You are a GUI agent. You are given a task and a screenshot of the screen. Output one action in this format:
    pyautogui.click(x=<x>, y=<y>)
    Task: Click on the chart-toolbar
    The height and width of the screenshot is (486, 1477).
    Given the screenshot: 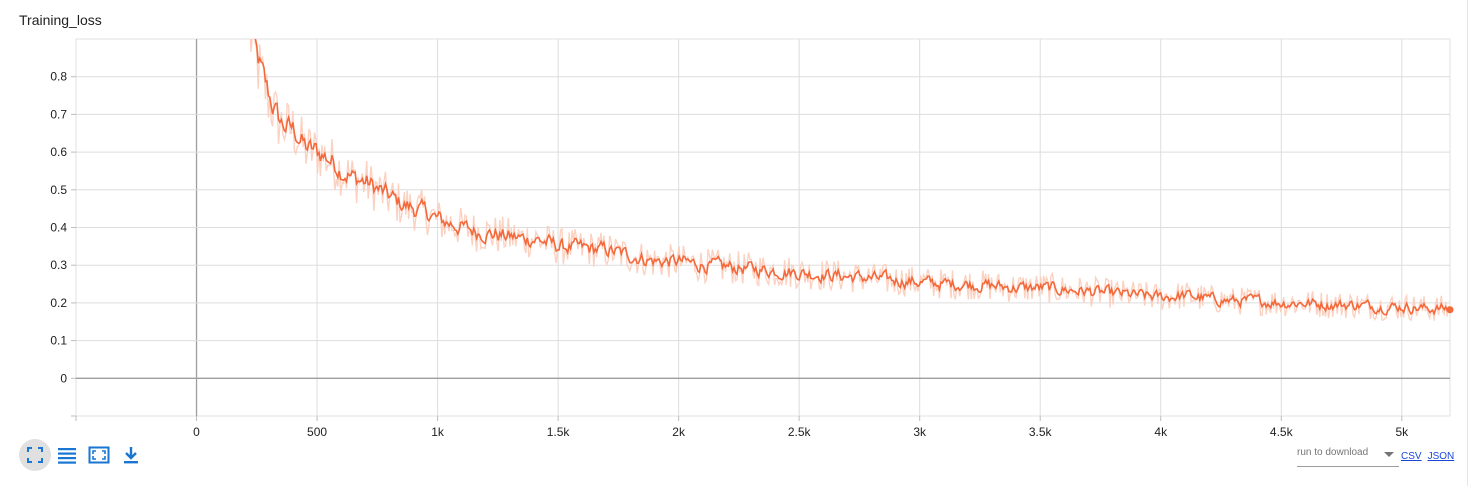 What is the action you would take?
    pyautogui.click(x=83, y=455)
    